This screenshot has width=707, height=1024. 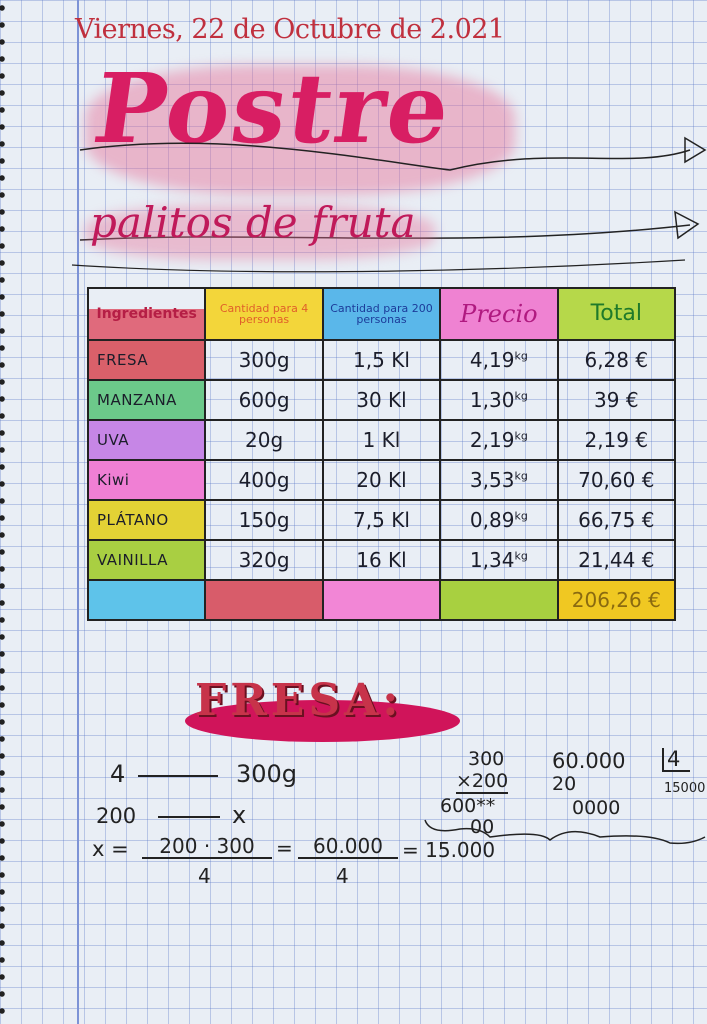 I want to click on price-cell: 2,19kg, so click(x=499, y=440).